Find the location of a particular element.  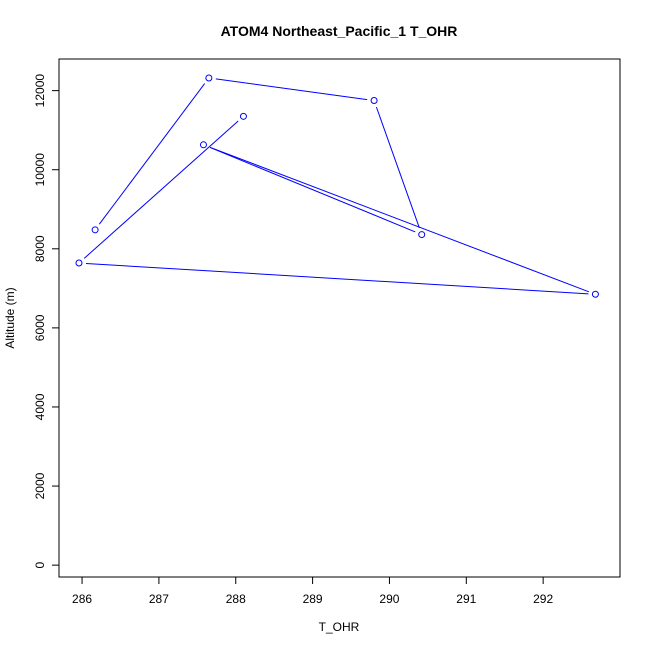

y-tick-label: 12000 is located at coordinates (40, 91).